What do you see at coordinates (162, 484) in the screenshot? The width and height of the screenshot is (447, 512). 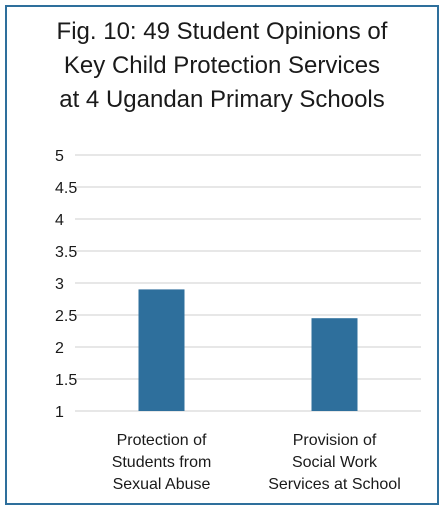 I see `x-category-label: Sexual Abuse` at bounding box center [162, 484].